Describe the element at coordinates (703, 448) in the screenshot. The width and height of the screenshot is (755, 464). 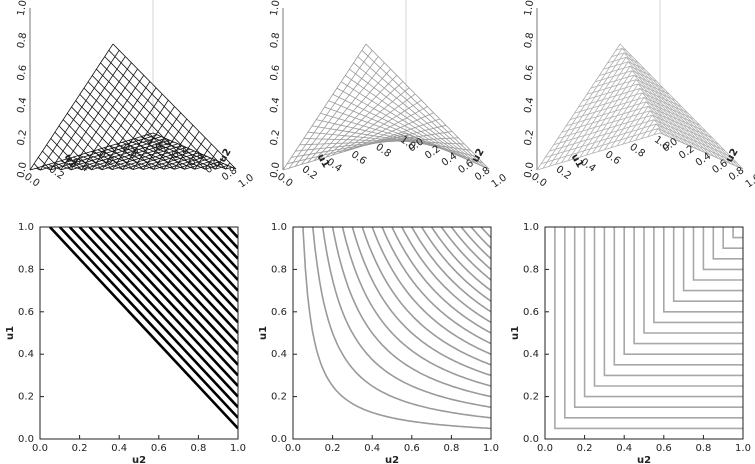
I see `x-tick-label: 0.8` at that location.